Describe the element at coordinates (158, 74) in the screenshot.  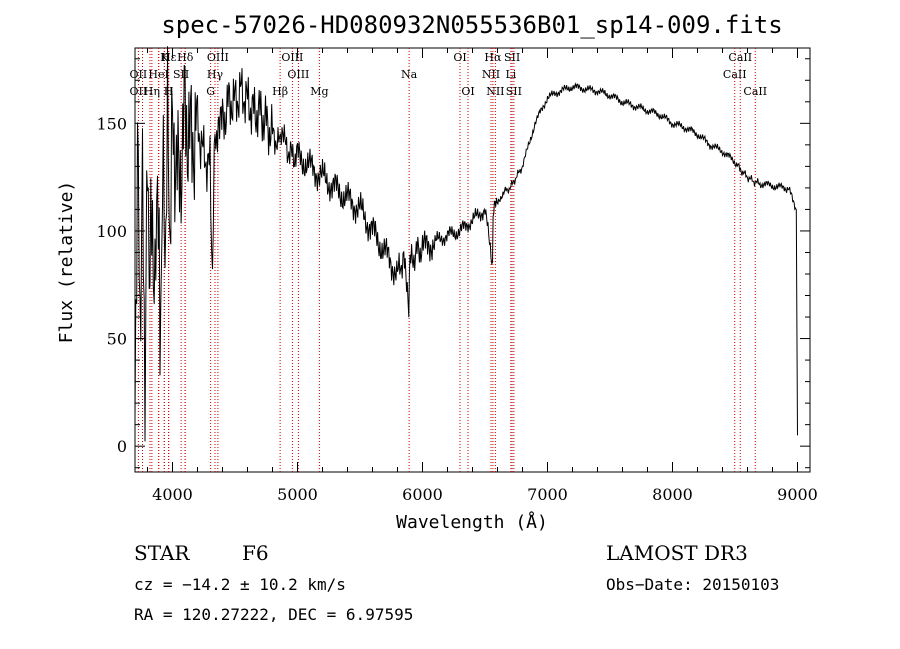
I see `line-label: HeI` at that location.